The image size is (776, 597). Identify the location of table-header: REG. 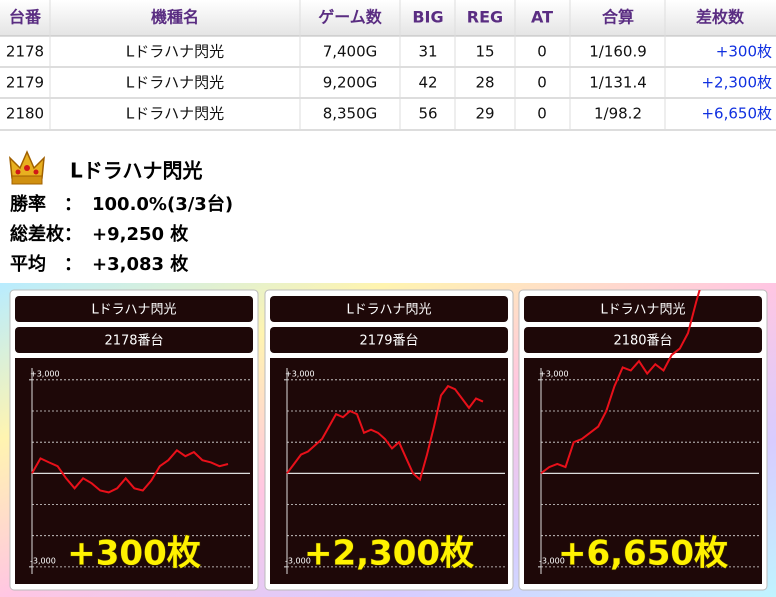
(485, 17).